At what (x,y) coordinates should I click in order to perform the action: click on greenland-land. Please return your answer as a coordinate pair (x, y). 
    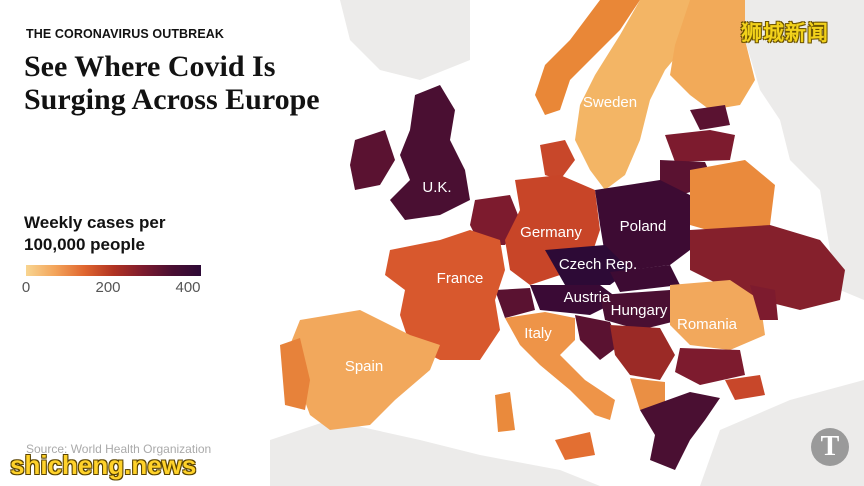
    Looking at the image, I should click on (405, 40).